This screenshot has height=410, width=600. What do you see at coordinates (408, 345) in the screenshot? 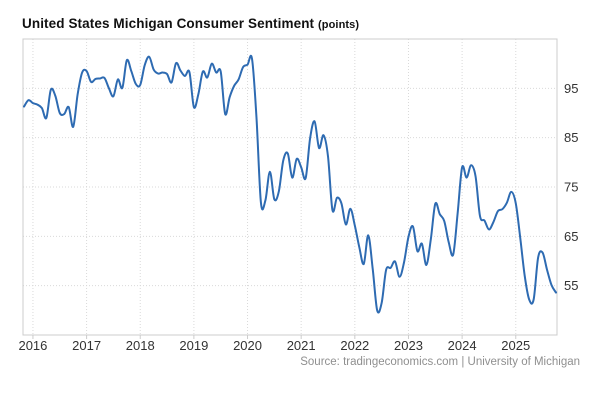
I see `x-tick-label: 2023` at bounding box center [408, 345].